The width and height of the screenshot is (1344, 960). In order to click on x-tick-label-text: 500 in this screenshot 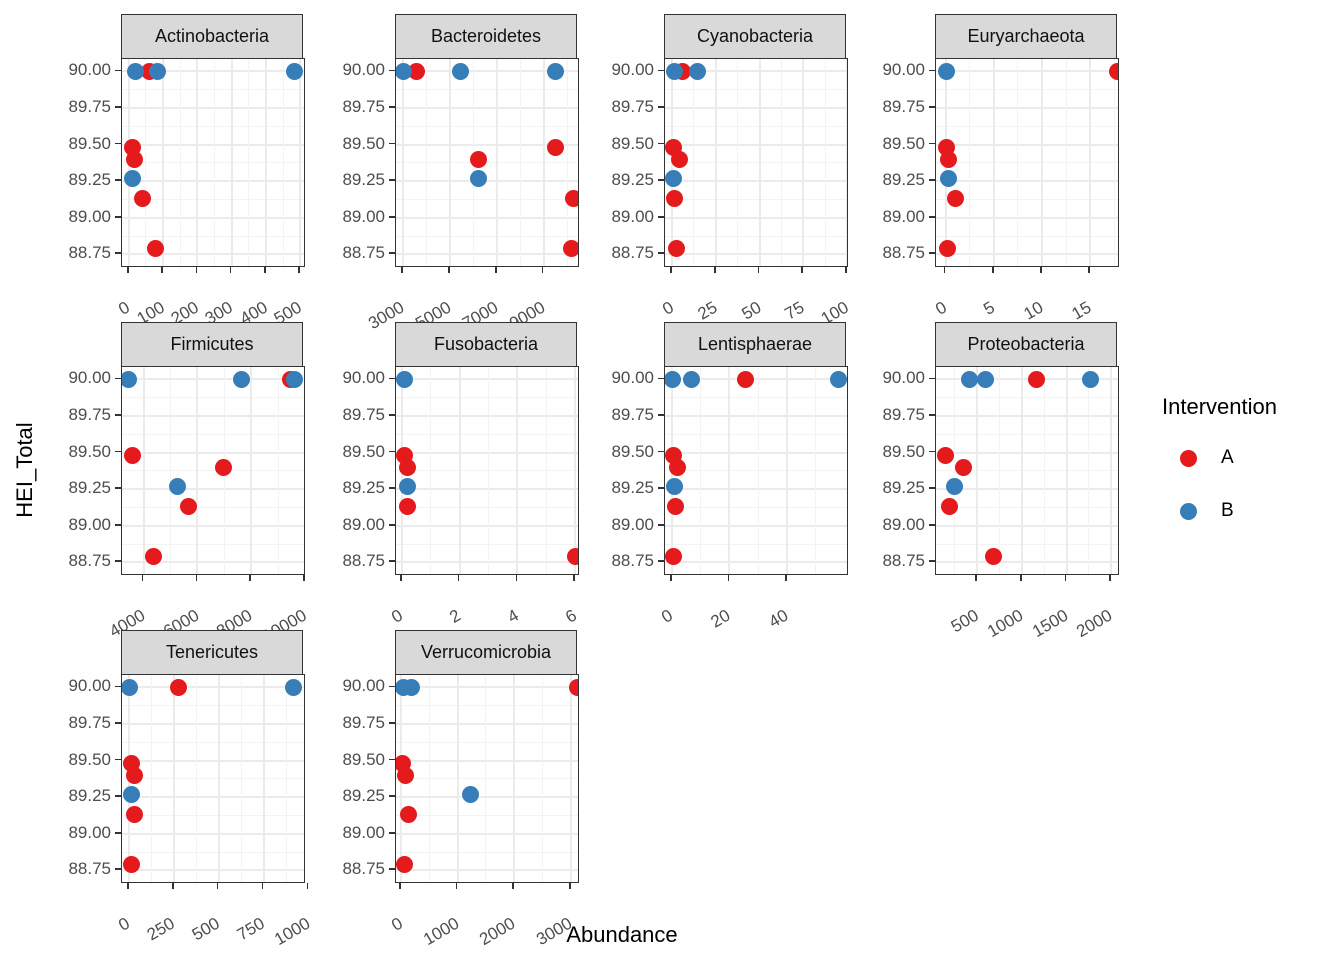, I will do `click(964, 621)`.